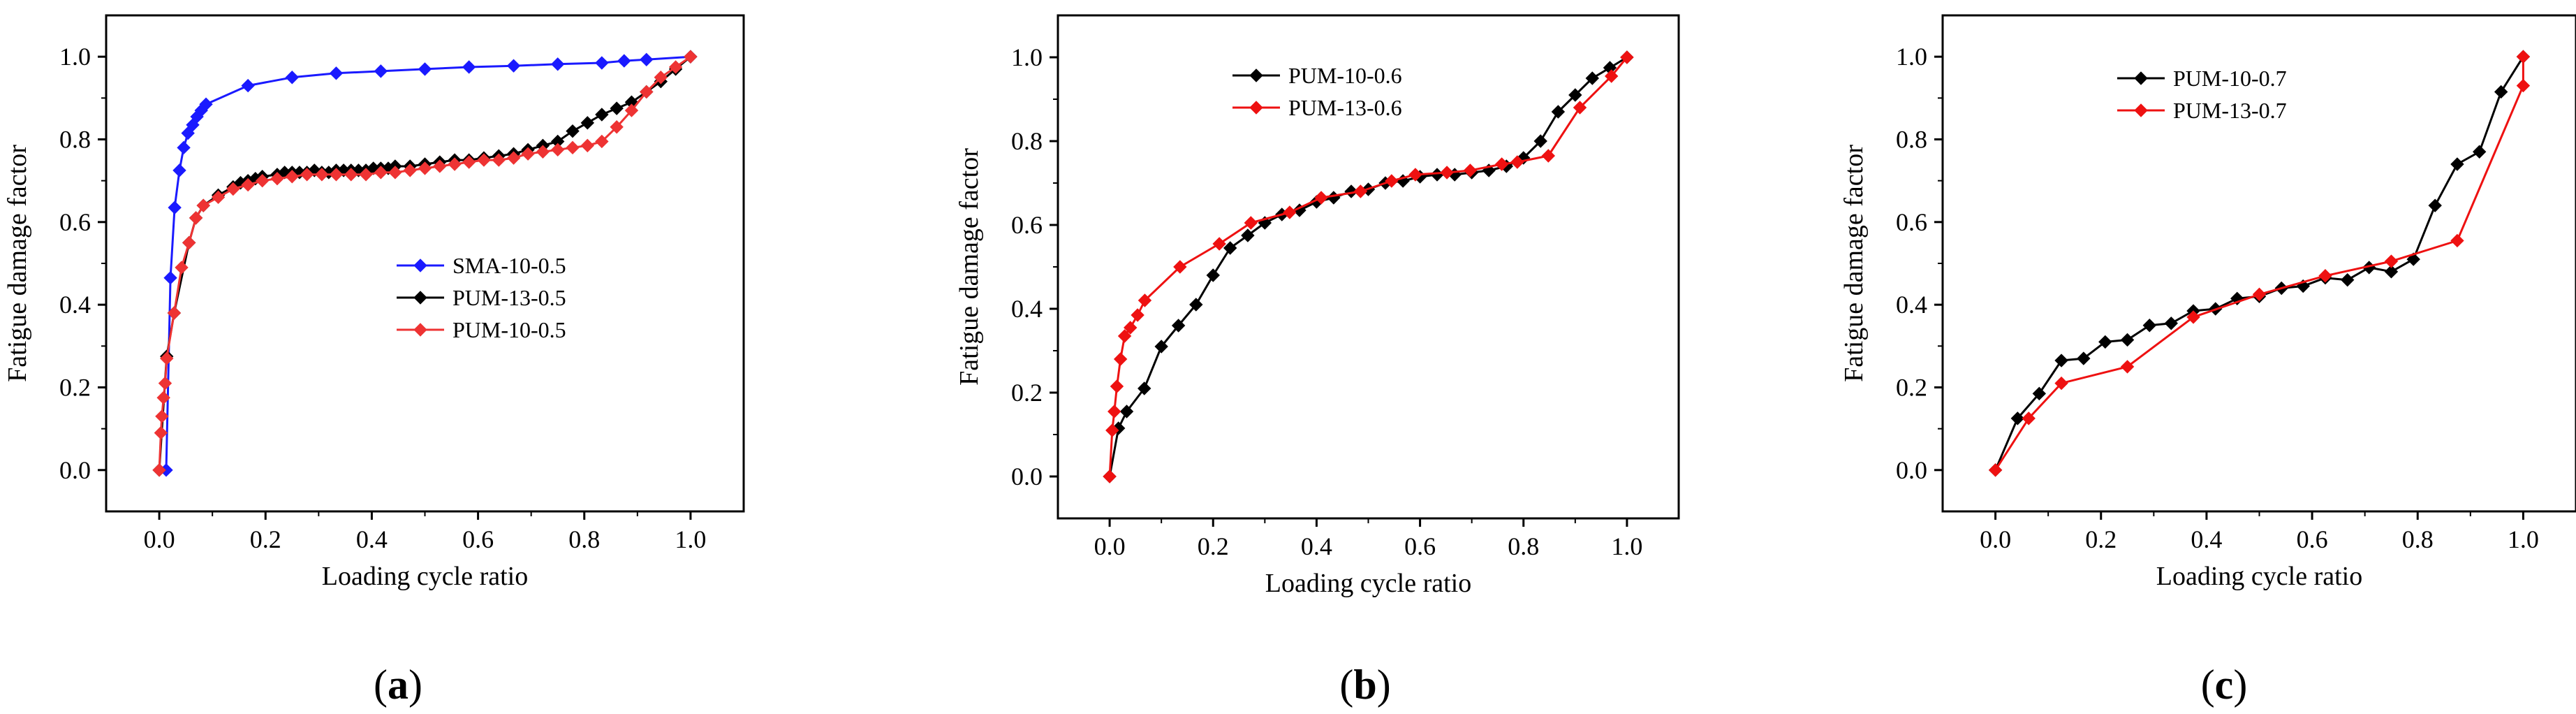  I want to click on legend-label: PUM-13-0.6, so click(1345, 107).